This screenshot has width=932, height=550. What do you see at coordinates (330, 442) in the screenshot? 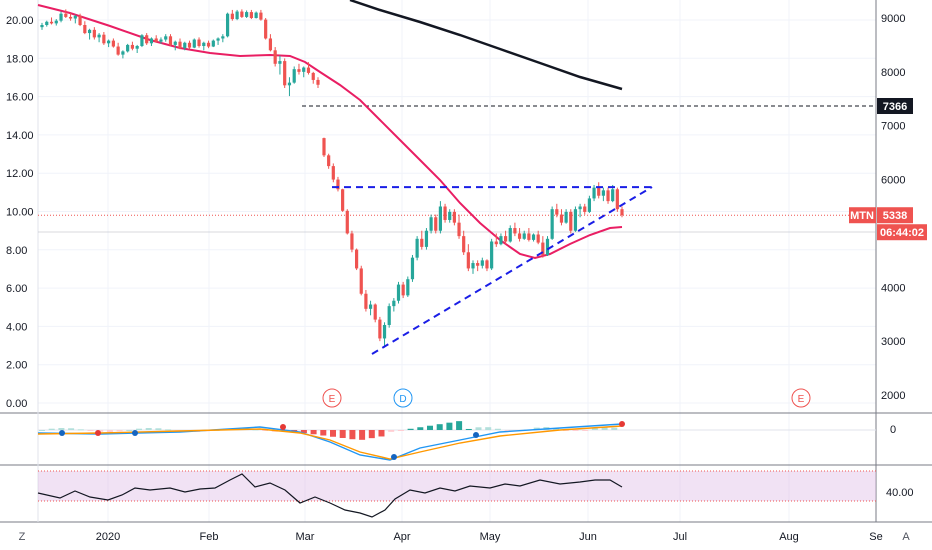
I see `macd-line` at bounding box center [330, 442].